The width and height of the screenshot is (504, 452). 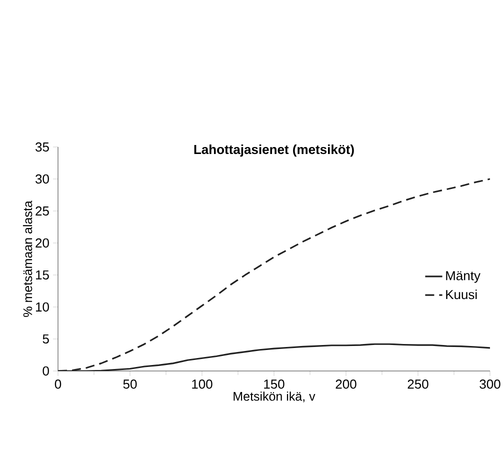 What do you see at coordinates (42, 275) in the screenshot?
I see `y-tick-label: 15` at bounding box center [42, 275].